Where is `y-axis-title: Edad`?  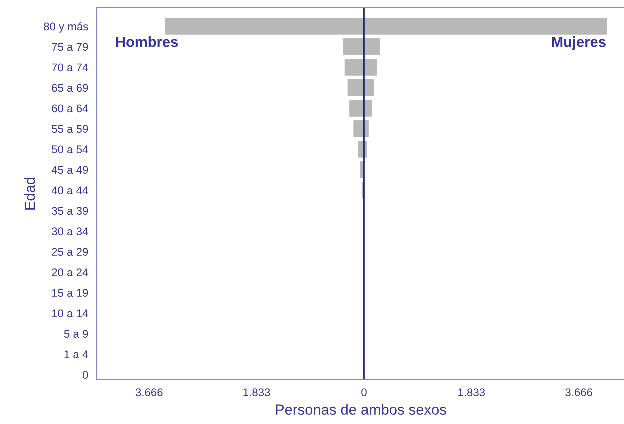
y-axis-title: Edad is located at coordinates (30, 194).